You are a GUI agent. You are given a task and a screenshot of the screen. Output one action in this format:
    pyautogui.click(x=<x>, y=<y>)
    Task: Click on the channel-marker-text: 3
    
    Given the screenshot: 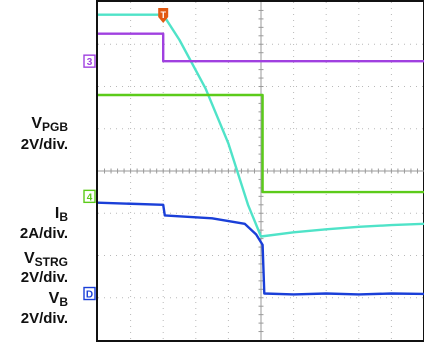 What is the action you would take?
    pyautogui.click(x=90, y=62)
    